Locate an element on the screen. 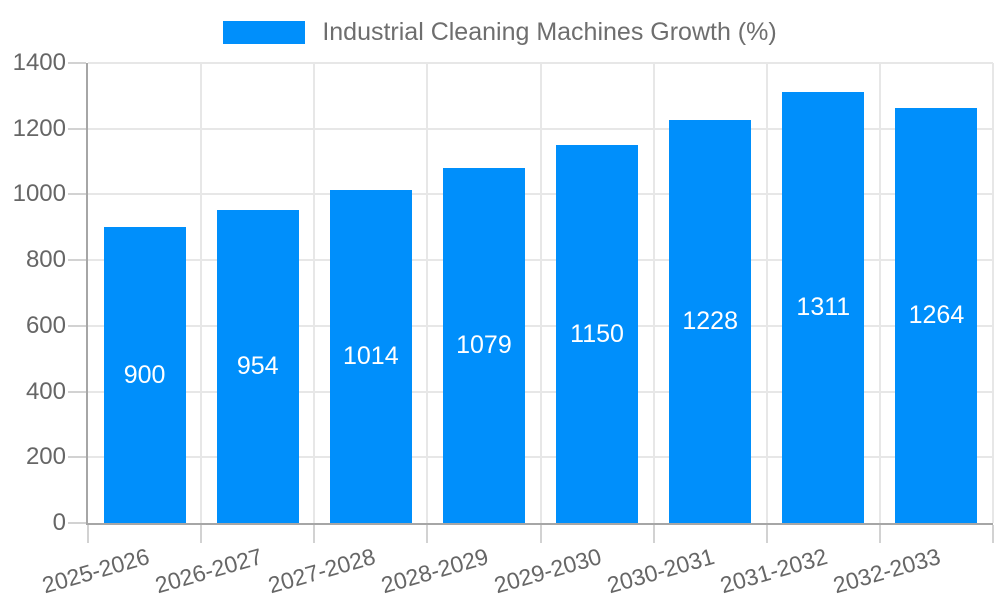 This screenshot has height=600, width=1000. bar: 1150 is located at coordinates (597, 334).